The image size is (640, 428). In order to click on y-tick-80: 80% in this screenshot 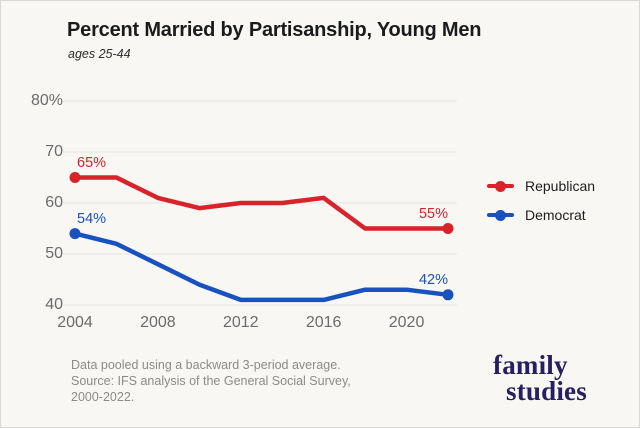, I will do `click(46, 100)`.